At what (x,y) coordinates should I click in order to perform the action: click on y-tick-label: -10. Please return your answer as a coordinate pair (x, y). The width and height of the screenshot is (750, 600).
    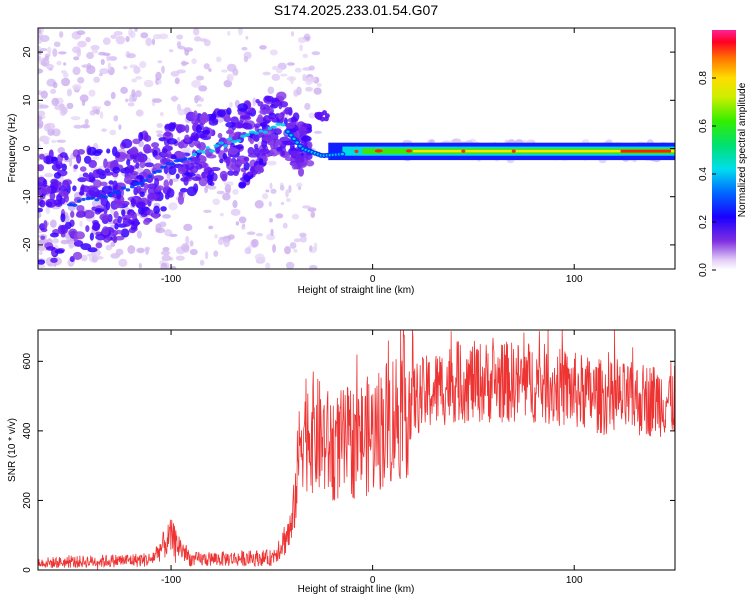
    Looking at the image, I should click on (27, 196).